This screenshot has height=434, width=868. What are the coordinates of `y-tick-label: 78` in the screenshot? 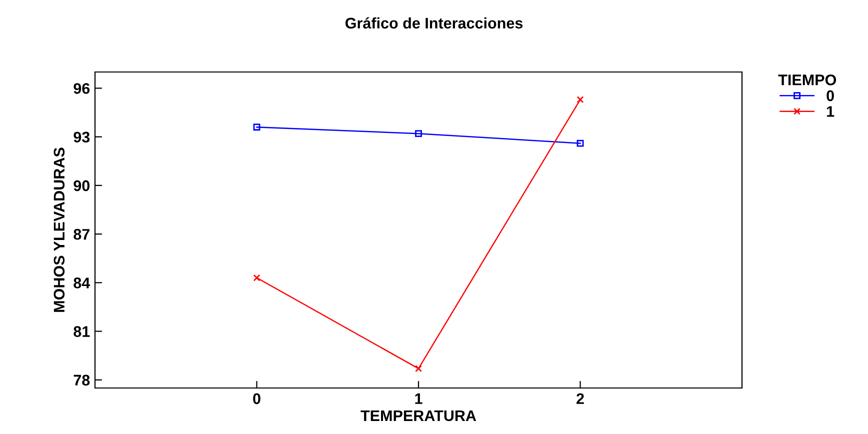 It's located at (82, 380).